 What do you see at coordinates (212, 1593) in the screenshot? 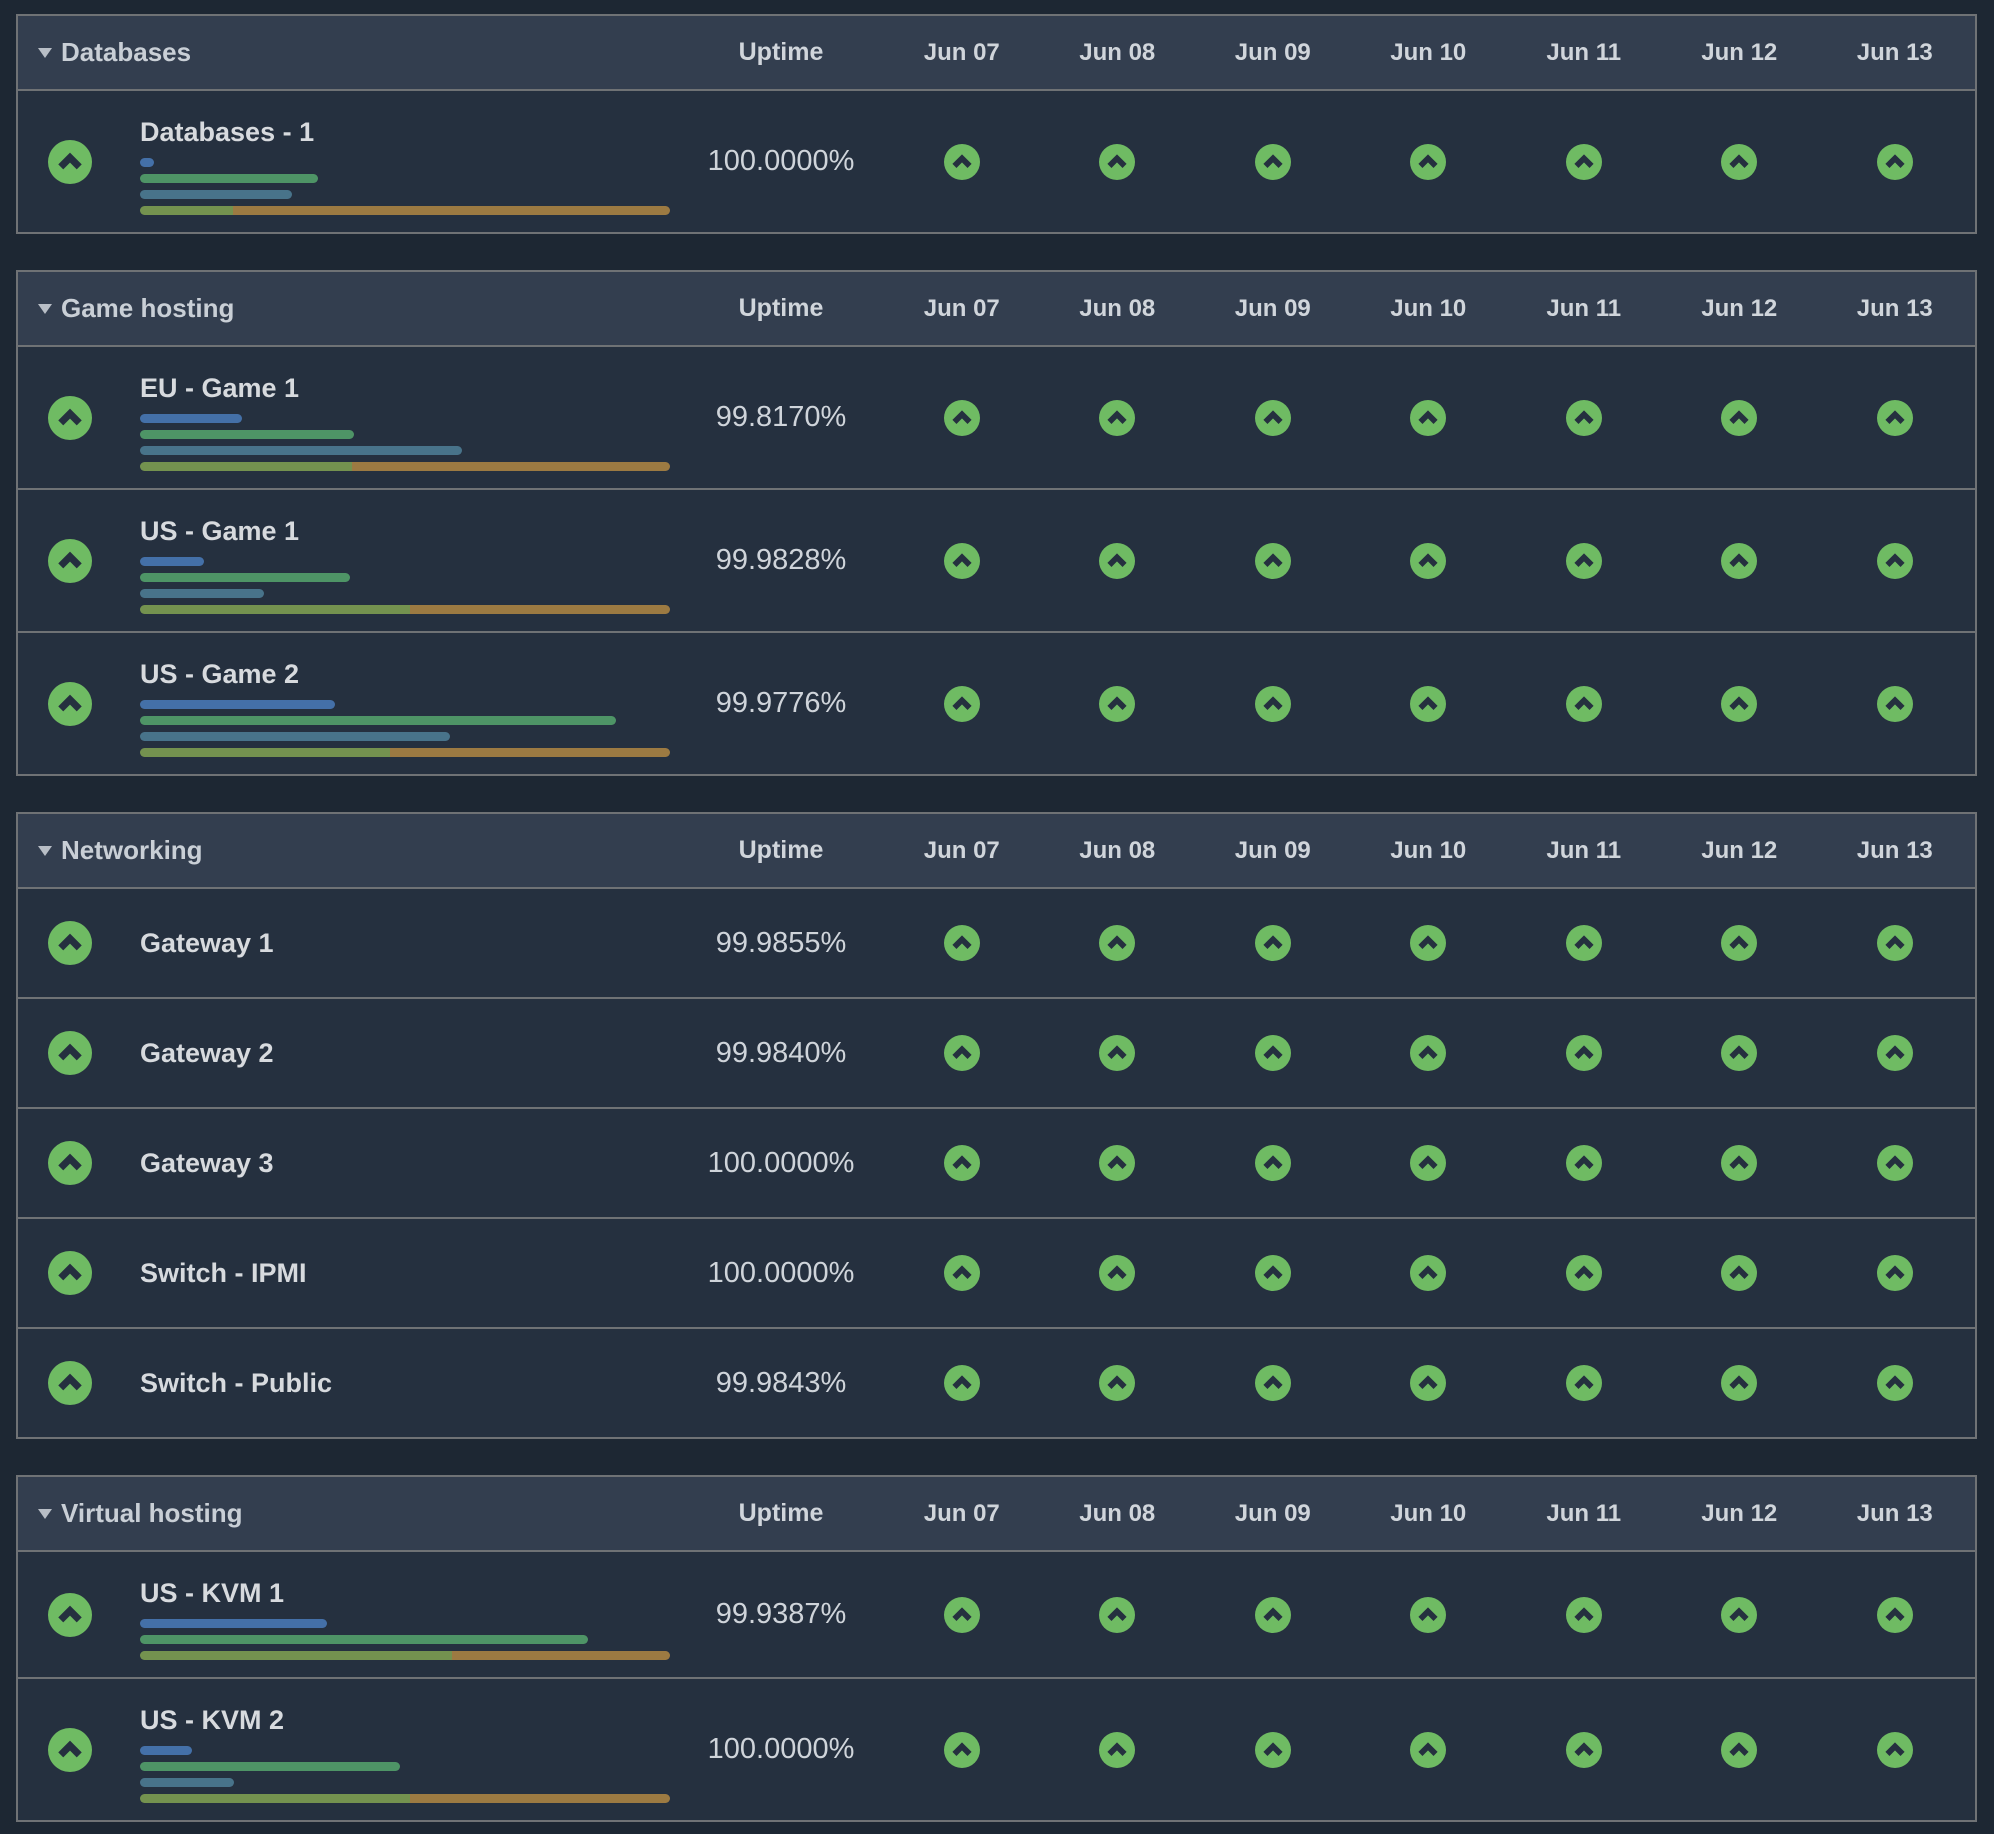
I see `monitor-name: US - KVM 1` at bounding box center [212, 1593].